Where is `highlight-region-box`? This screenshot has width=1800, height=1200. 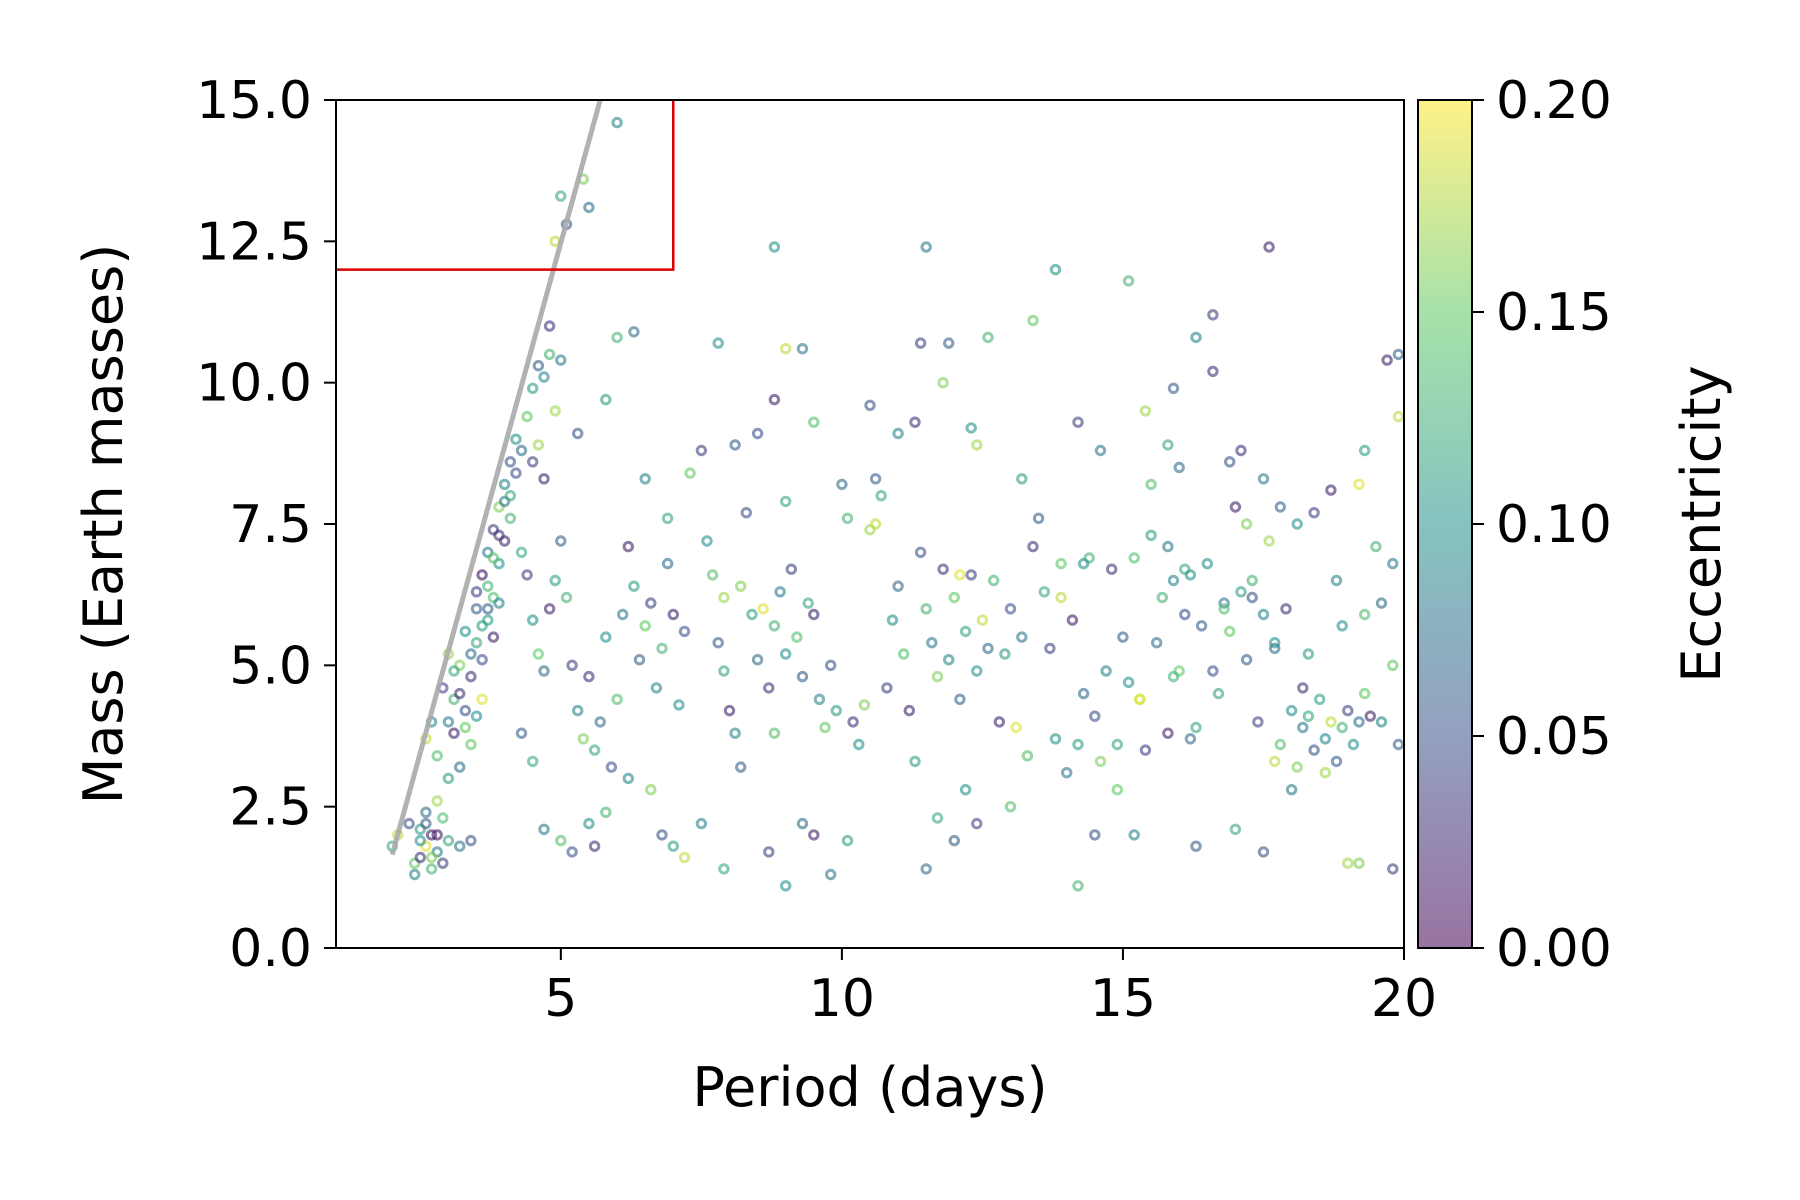 highlight-region-box is located at coordinates (505, 185).